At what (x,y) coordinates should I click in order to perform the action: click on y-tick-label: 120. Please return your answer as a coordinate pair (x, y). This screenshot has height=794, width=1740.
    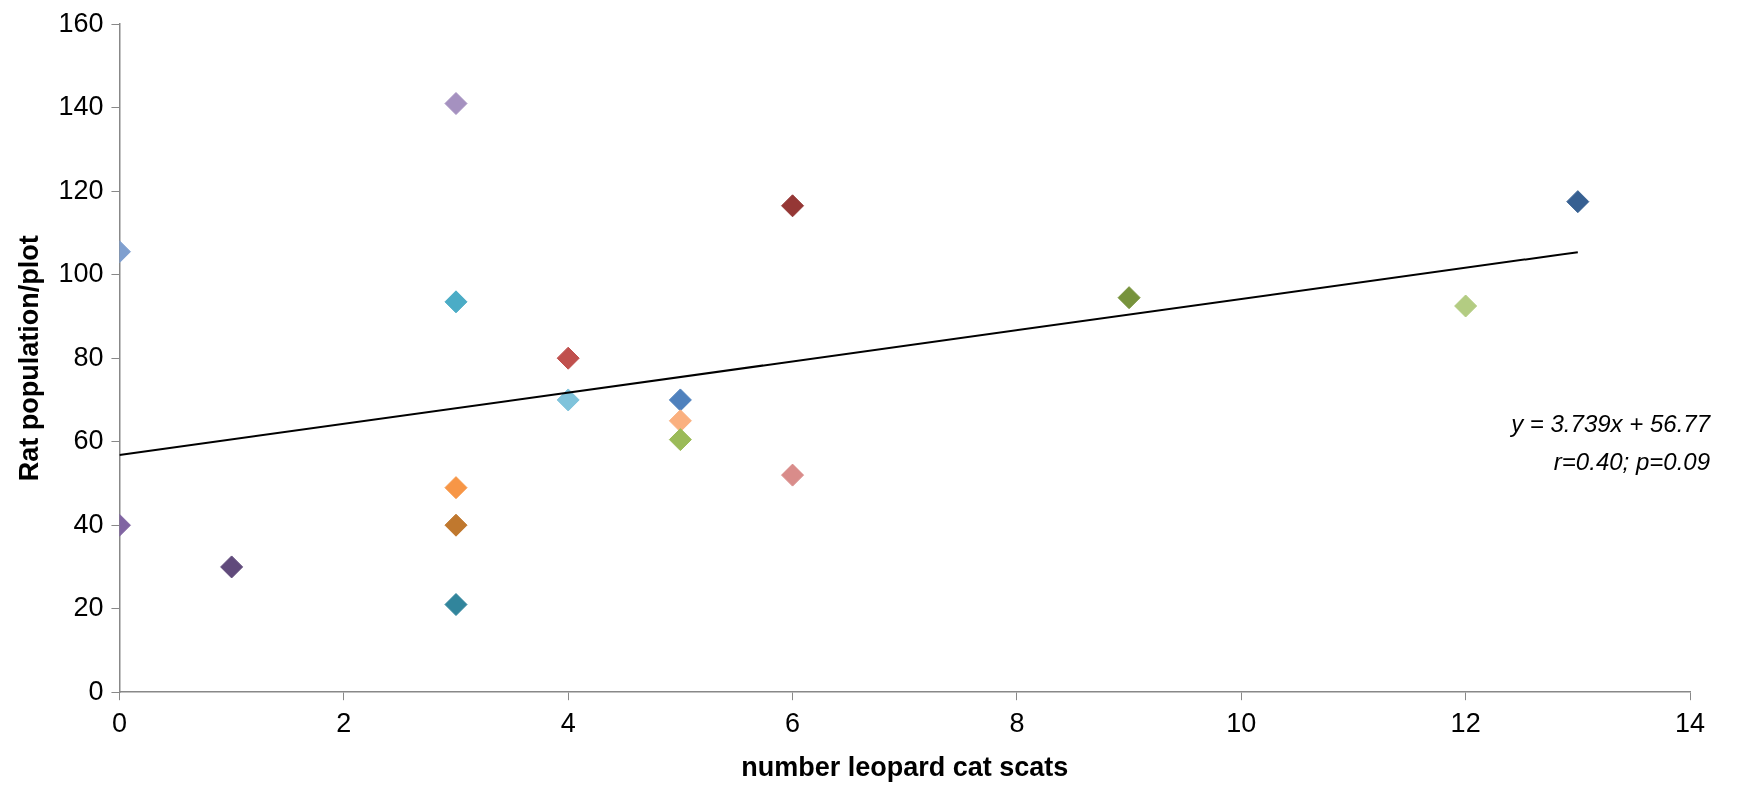
    Looking at the image, I should click on (81, 189).